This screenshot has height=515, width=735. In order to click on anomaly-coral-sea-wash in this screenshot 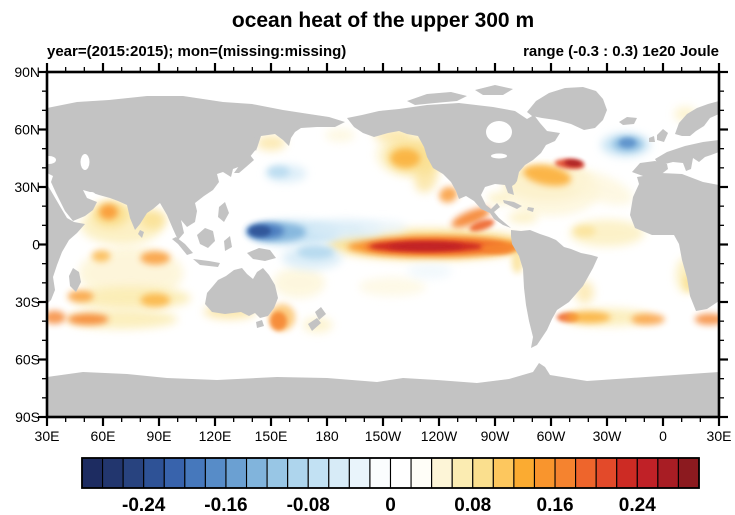, I will do `click(299, 283)`.